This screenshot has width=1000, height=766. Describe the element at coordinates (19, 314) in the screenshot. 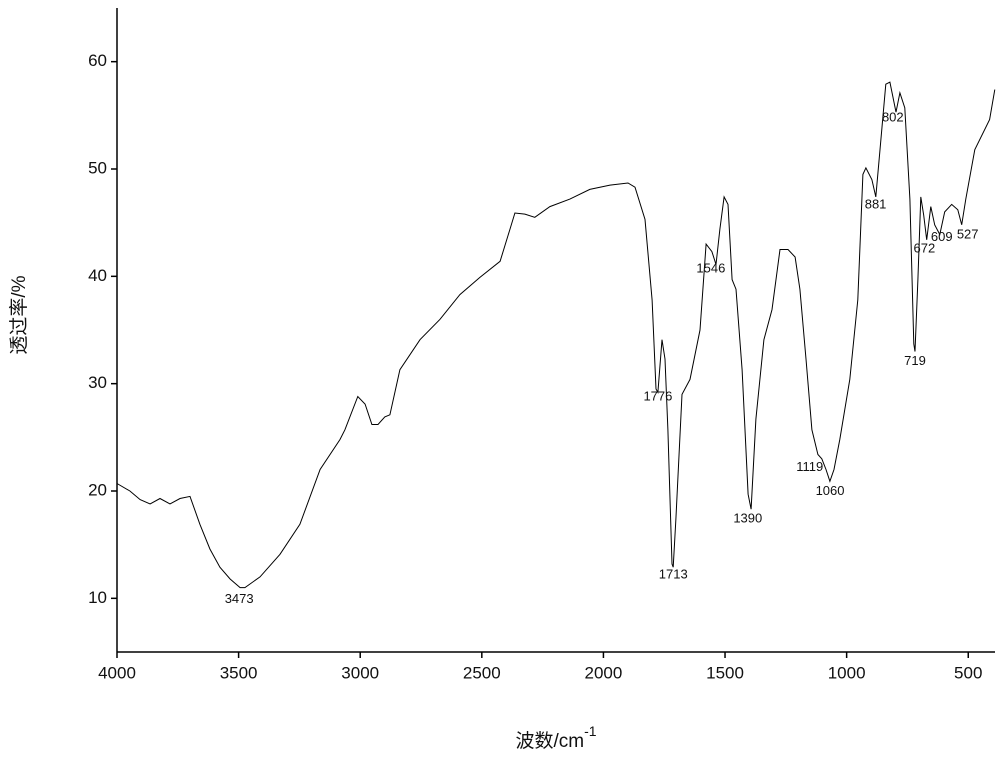

I see `y-axis-title: 透过率/%` at that location.